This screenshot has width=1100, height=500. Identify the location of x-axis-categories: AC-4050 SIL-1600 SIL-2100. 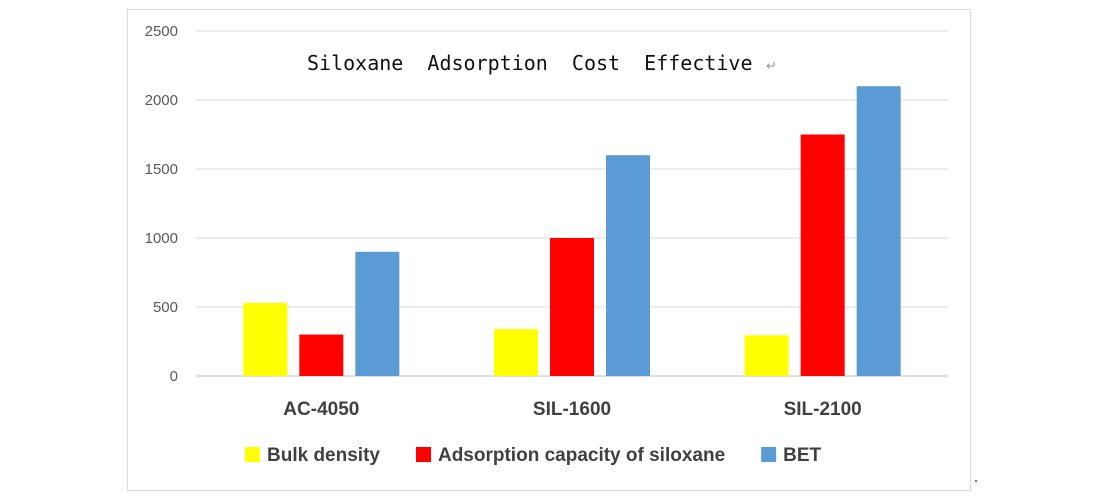
(572, 409).